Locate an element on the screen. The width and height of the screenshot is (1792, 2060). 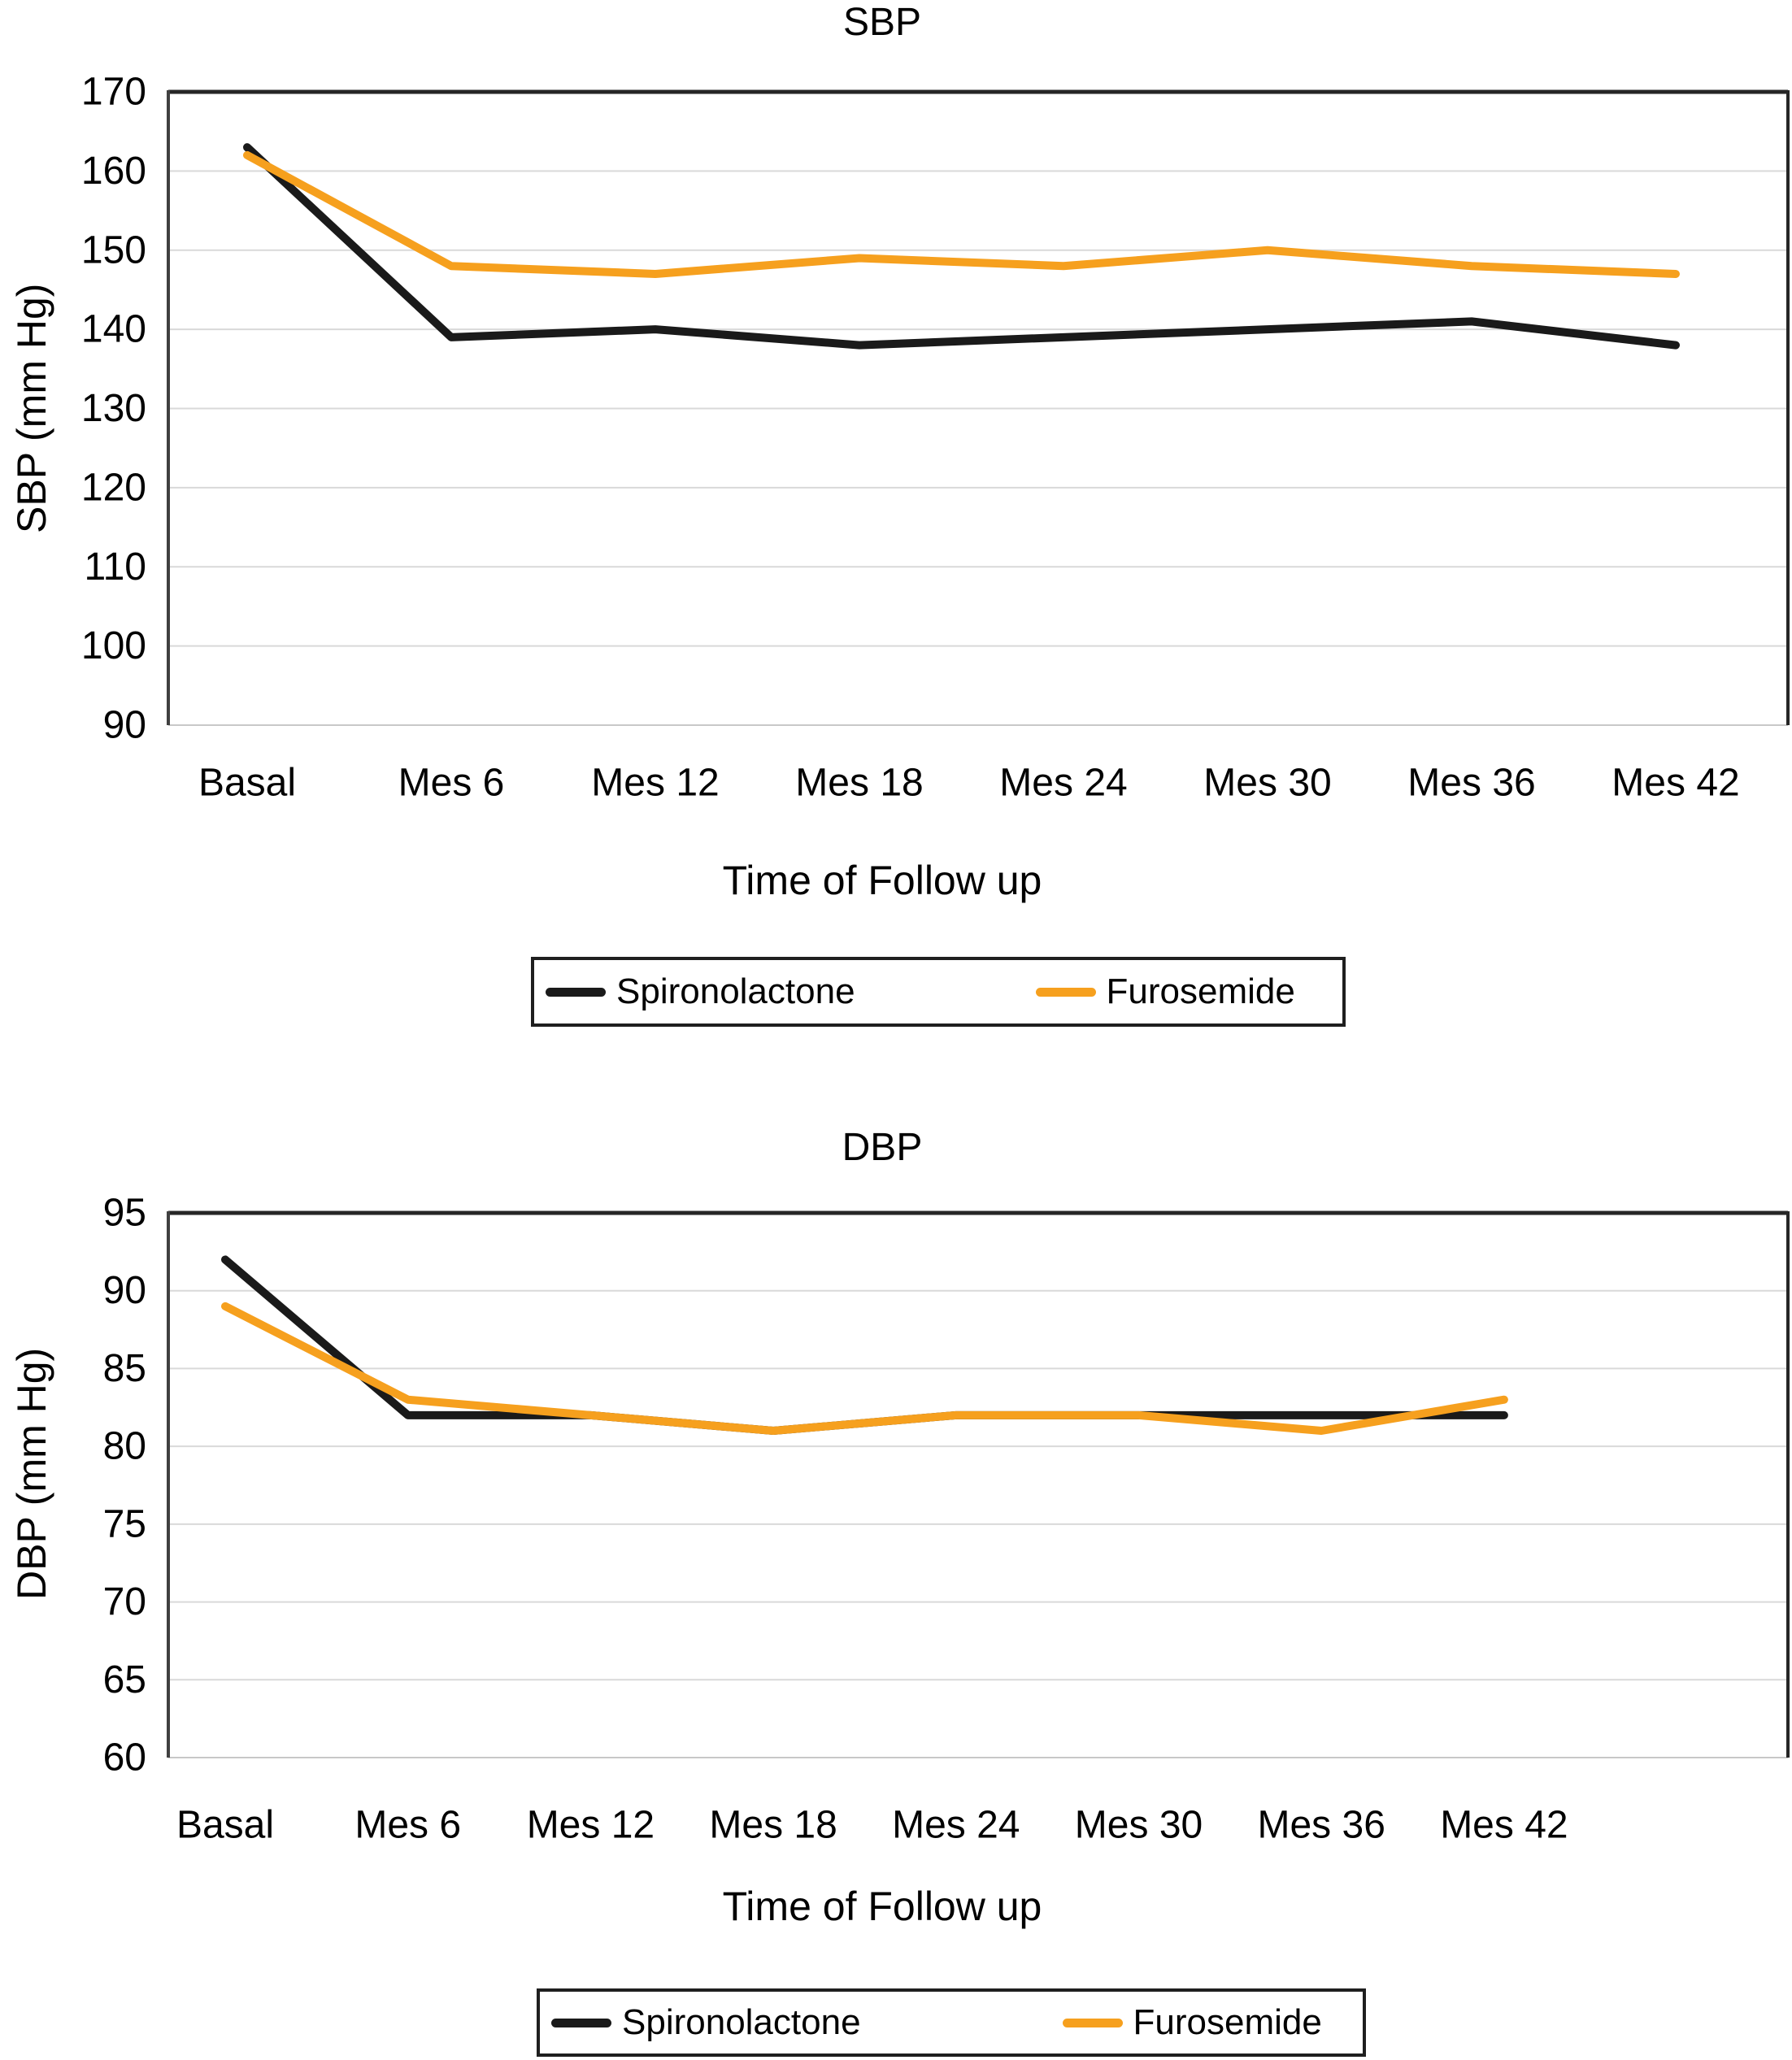
y-tick-label: 80 is located at coordinates (124, 1446).